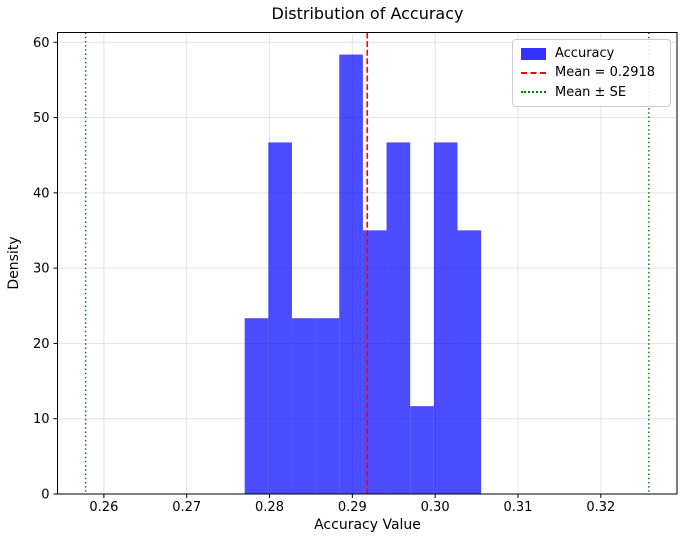 This screenshot has width=686, height=547. Describe the element at coordinates (41, 269) in the screenshot. I see `y-tick-label: 30` at that location.